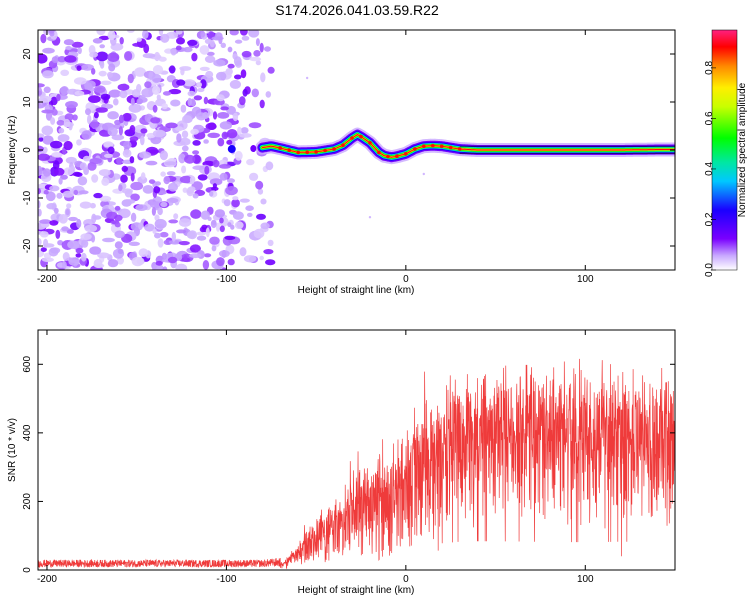 Image resolution: width=750 pixels, height=600 pixels. Describe the element at coordinates (585, 579) in the screenshot. I see `x-tick-label: 100` at that location.